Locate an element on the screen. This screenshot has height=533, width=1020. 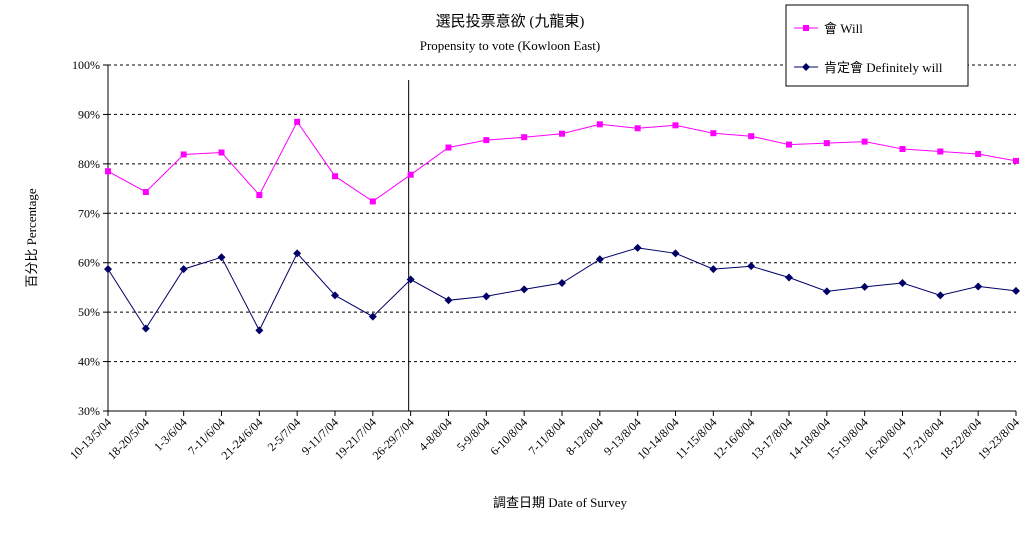
legend-label-definitely: 肯定會 Definitely will is located at coordinates (883, 67).